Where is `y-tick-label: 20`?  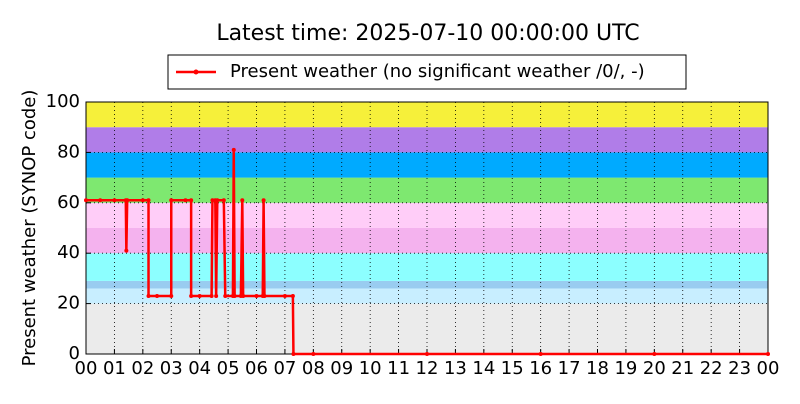
y-tick-label: 20 is located at coordinates (68, 303).